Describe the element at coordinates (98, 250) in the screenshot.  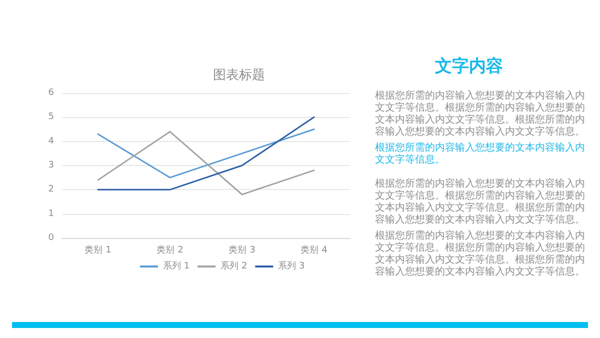
I see `x-tick-label: 类别 1` at that location.